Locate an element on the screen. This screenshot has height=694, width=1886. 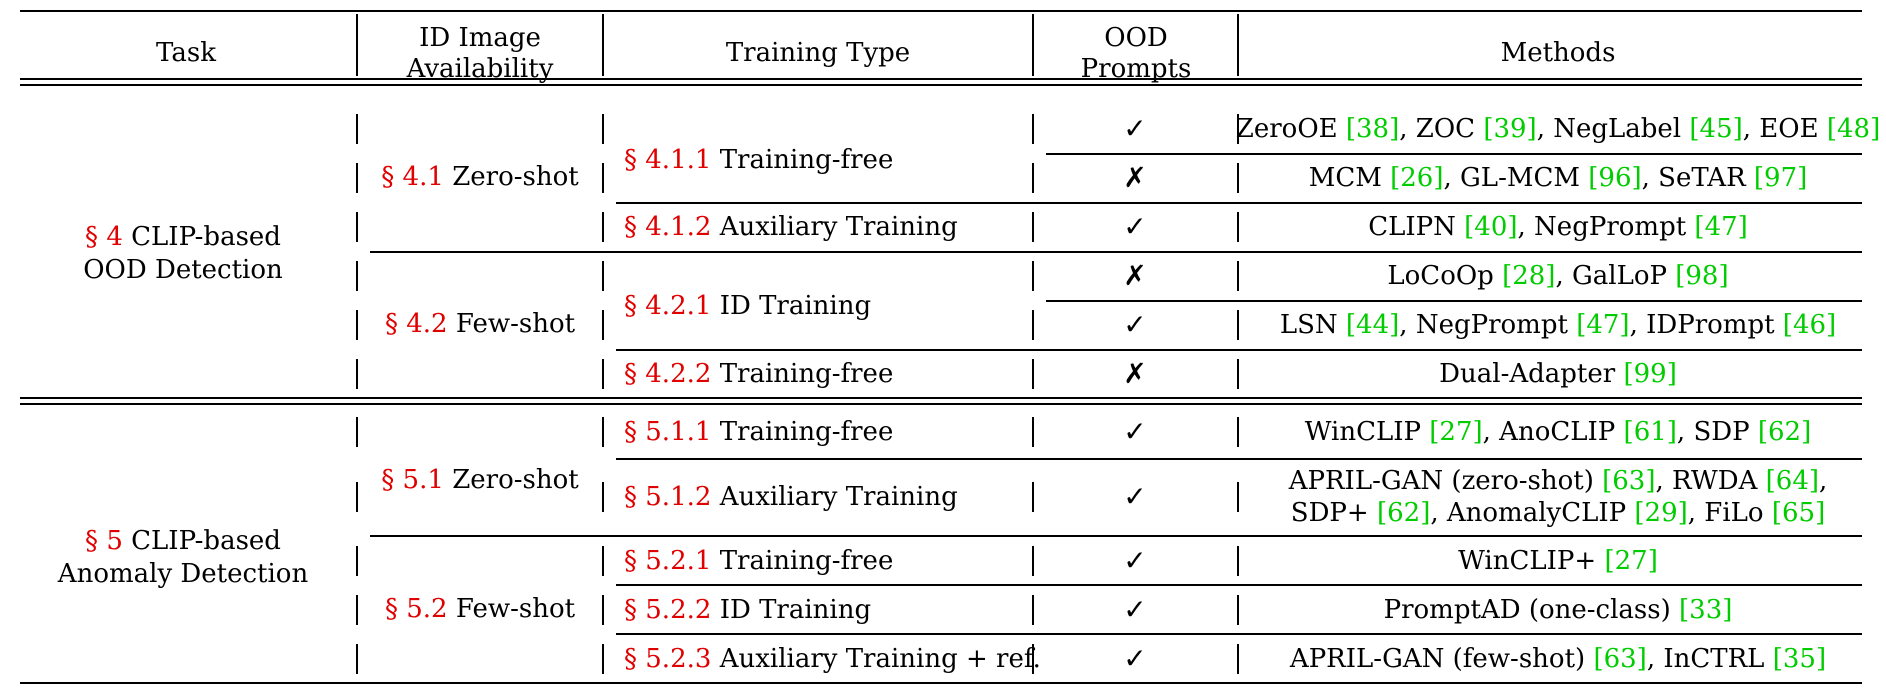
header-ood-line2: Prompts is located at coordinates (1136, 69).